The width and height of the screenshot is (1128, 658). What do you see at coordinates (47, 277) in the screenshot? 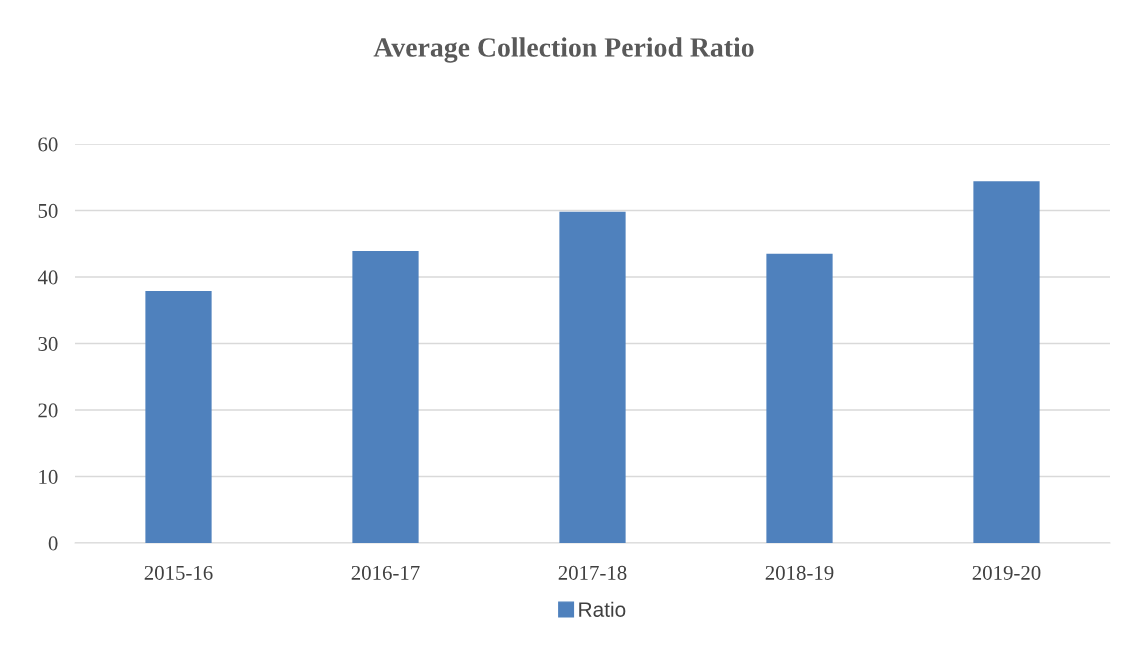
I see `y-tick-label: 40` at bounding box center [47, 277].